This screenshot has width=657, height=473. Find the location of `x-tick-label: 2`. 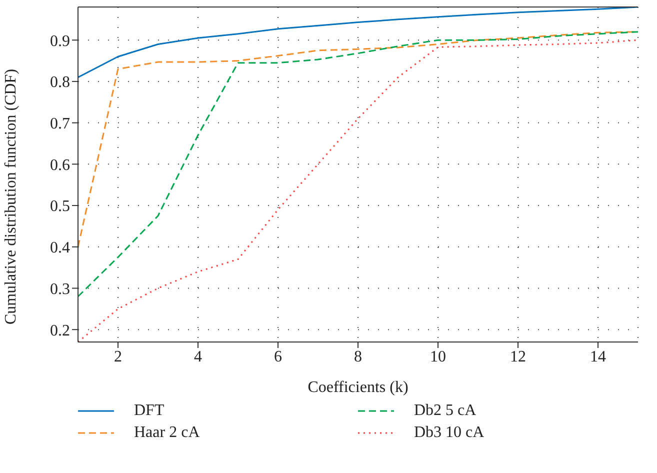

x-tick-label: 2 is located at coordinates (118, 357).